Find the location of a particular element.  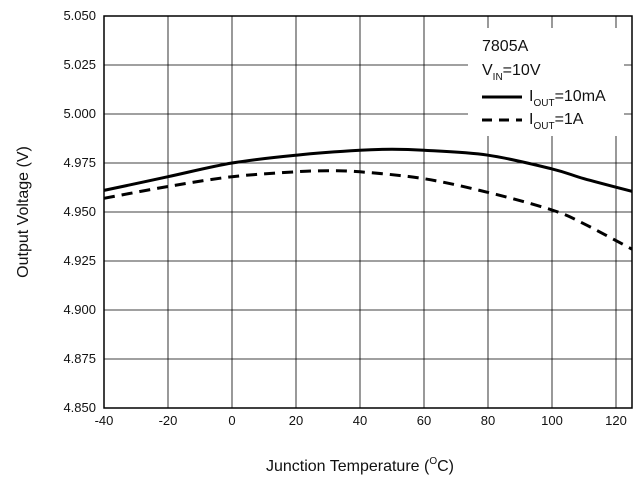

legend-entry-10ma-main: I is located at coordinates (531, 96).